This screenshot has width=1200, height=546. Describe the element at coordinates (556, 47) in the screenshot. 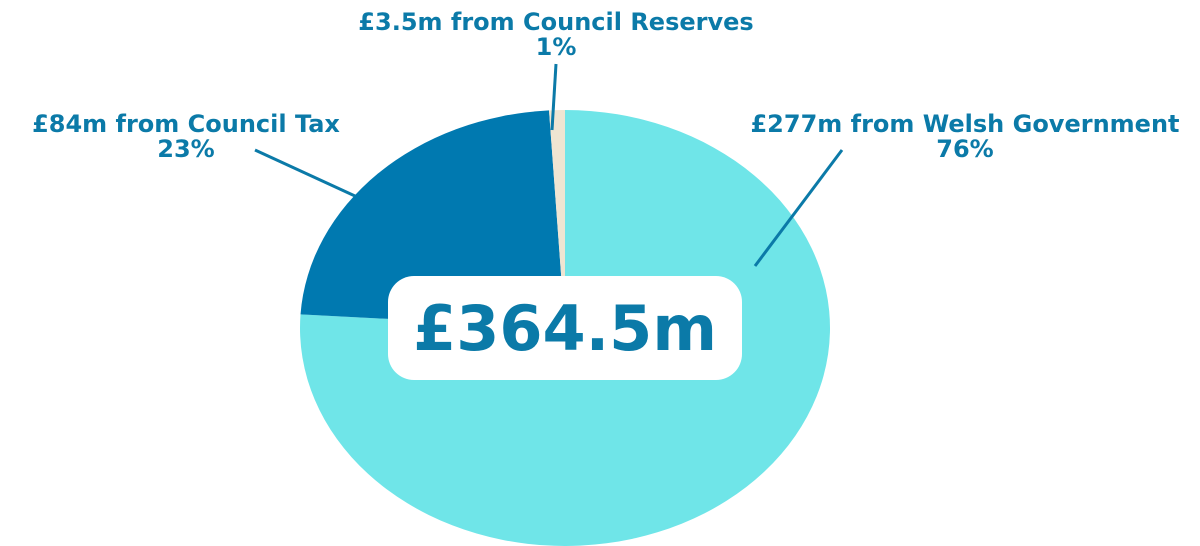

I see `slice-percent-label: 1%` at that location.